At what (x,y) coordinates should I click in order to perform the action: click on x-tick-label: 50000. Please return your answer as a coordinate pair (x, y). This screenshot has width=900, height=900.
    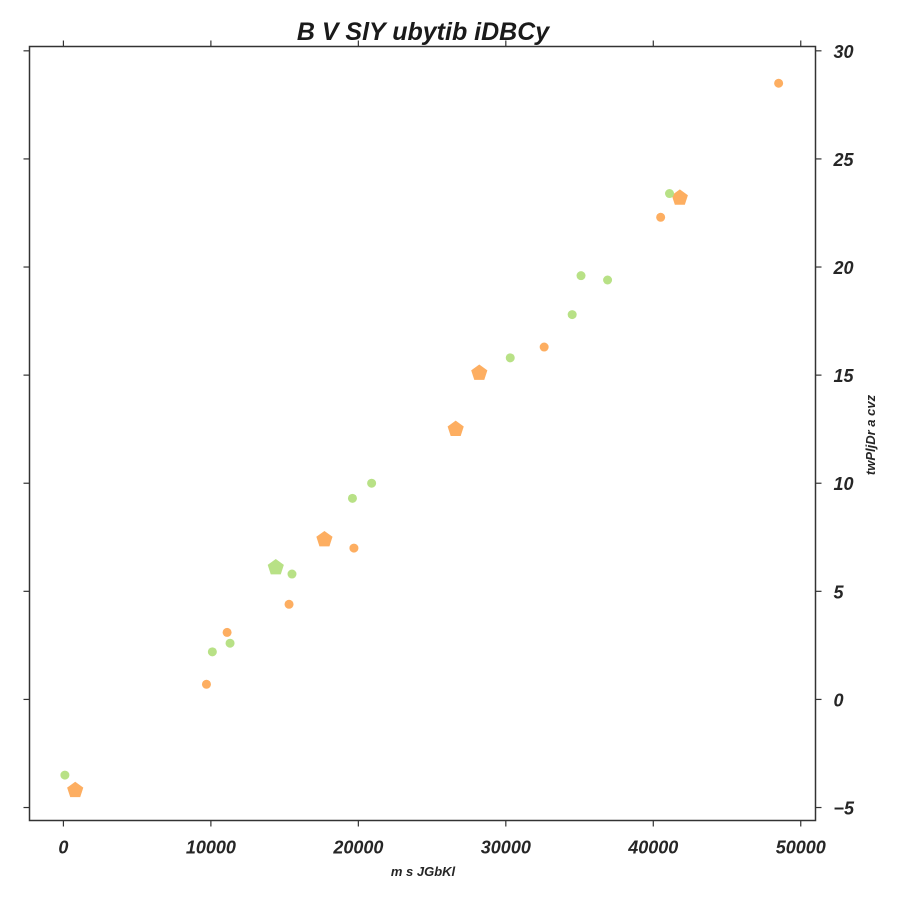
    Looking at the image, I should click on (801, 848).